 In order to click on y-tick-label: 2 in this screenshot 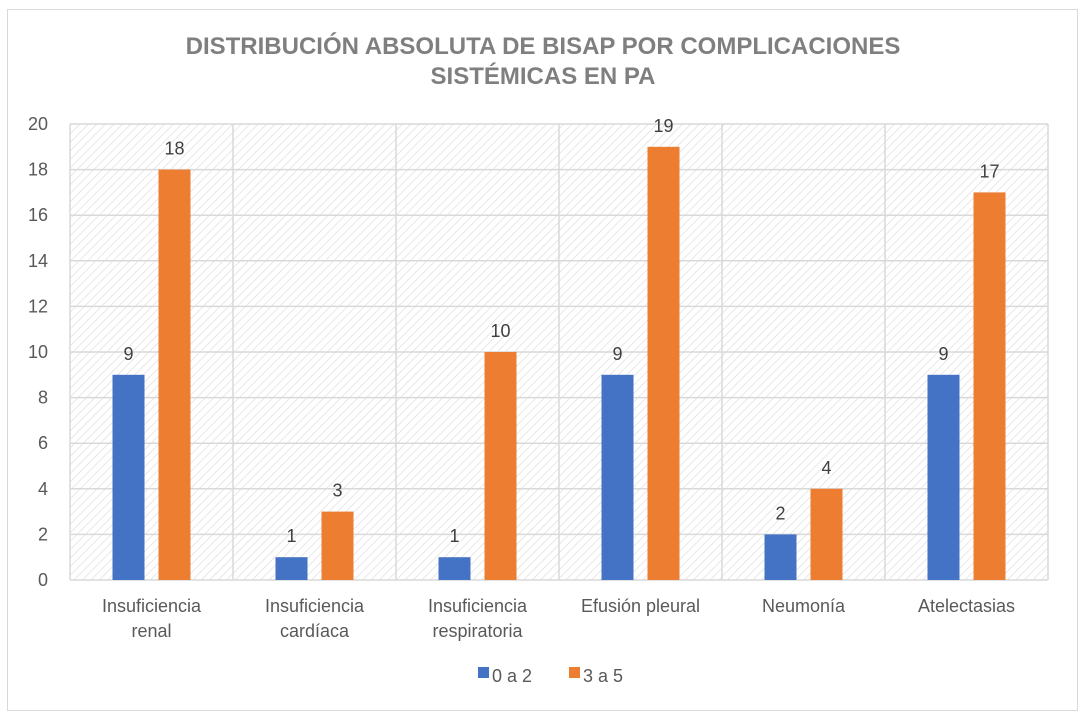, I will do `click(43, 534)`.